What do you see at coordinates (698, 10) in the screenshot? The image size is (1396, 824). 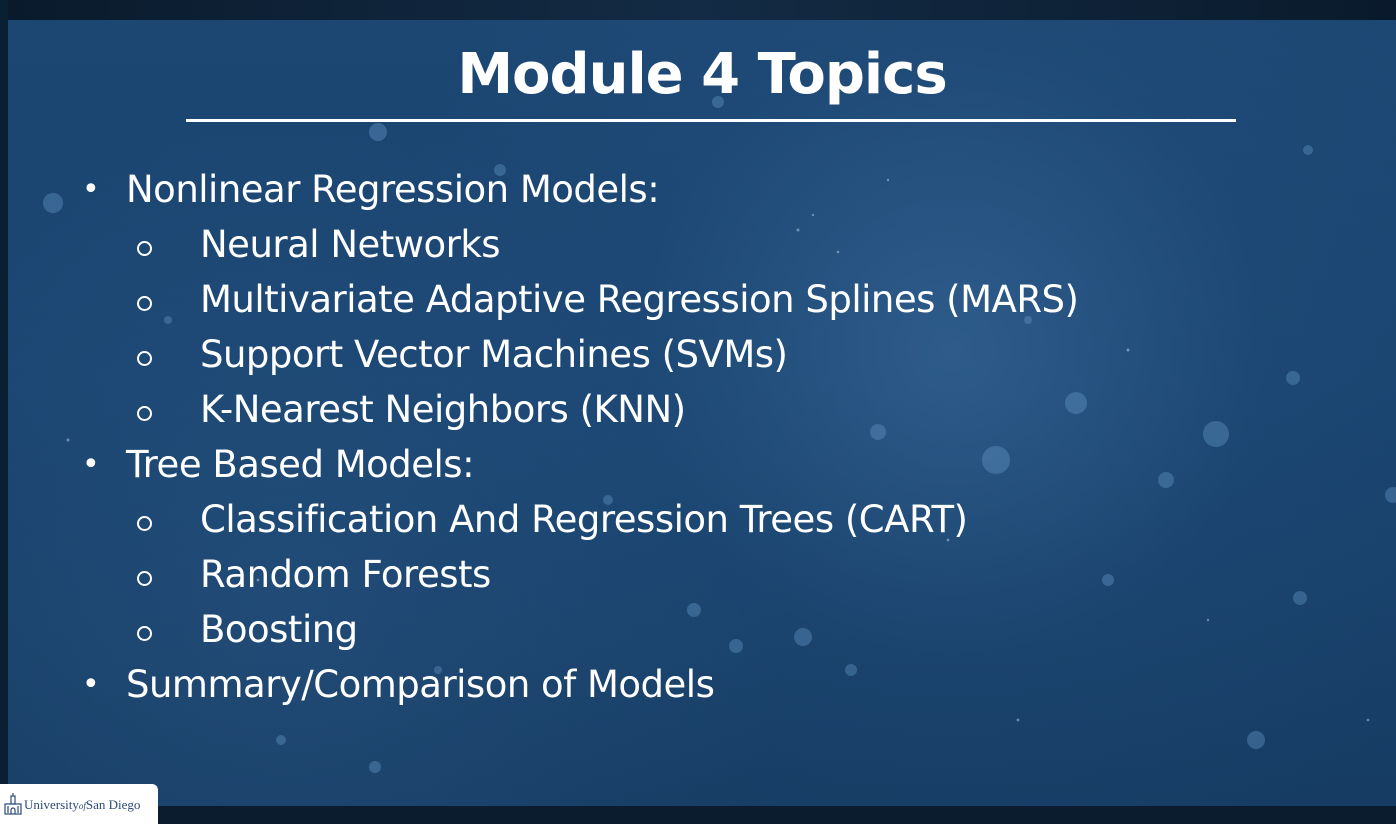 I see `viewer-top-border` at bounding box center [698, 10].